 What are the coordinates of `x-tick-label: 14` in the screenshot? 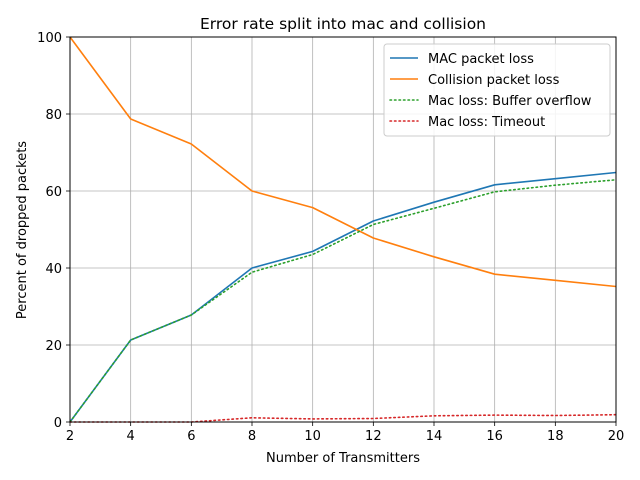 It's located at (434, 436).